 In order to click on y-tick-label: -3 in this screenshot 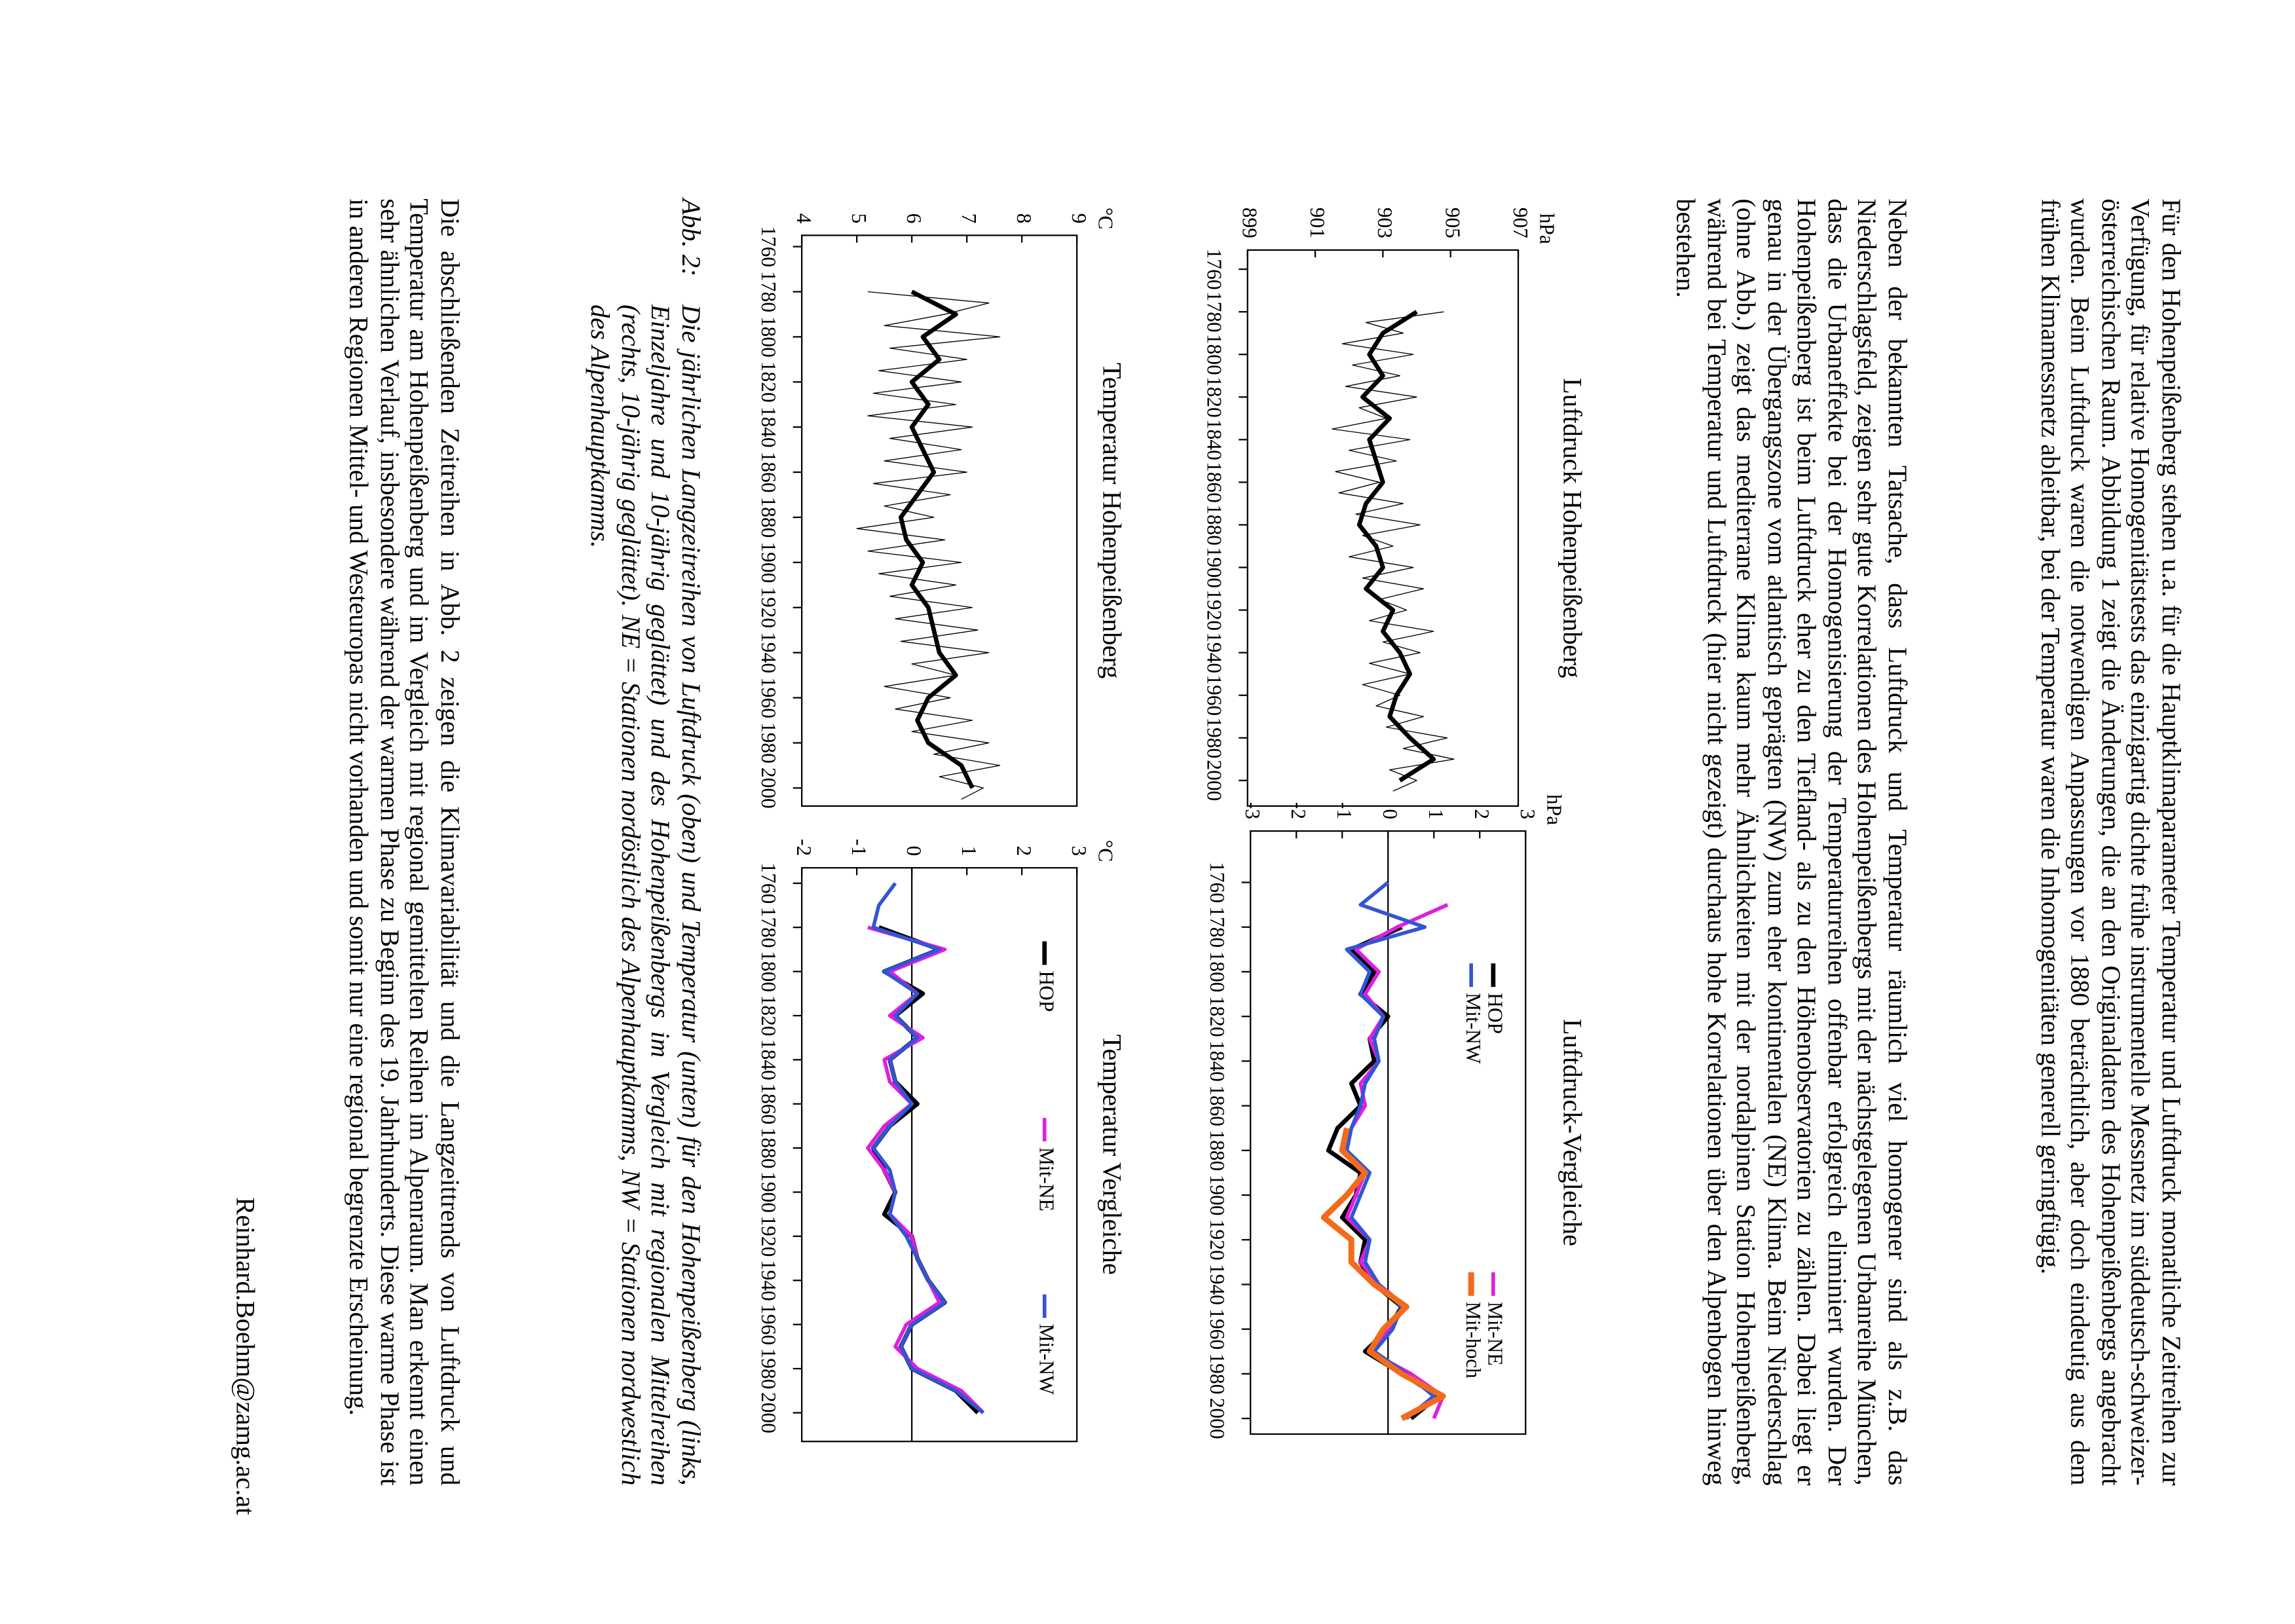, I will do `click(1252, 810)`.